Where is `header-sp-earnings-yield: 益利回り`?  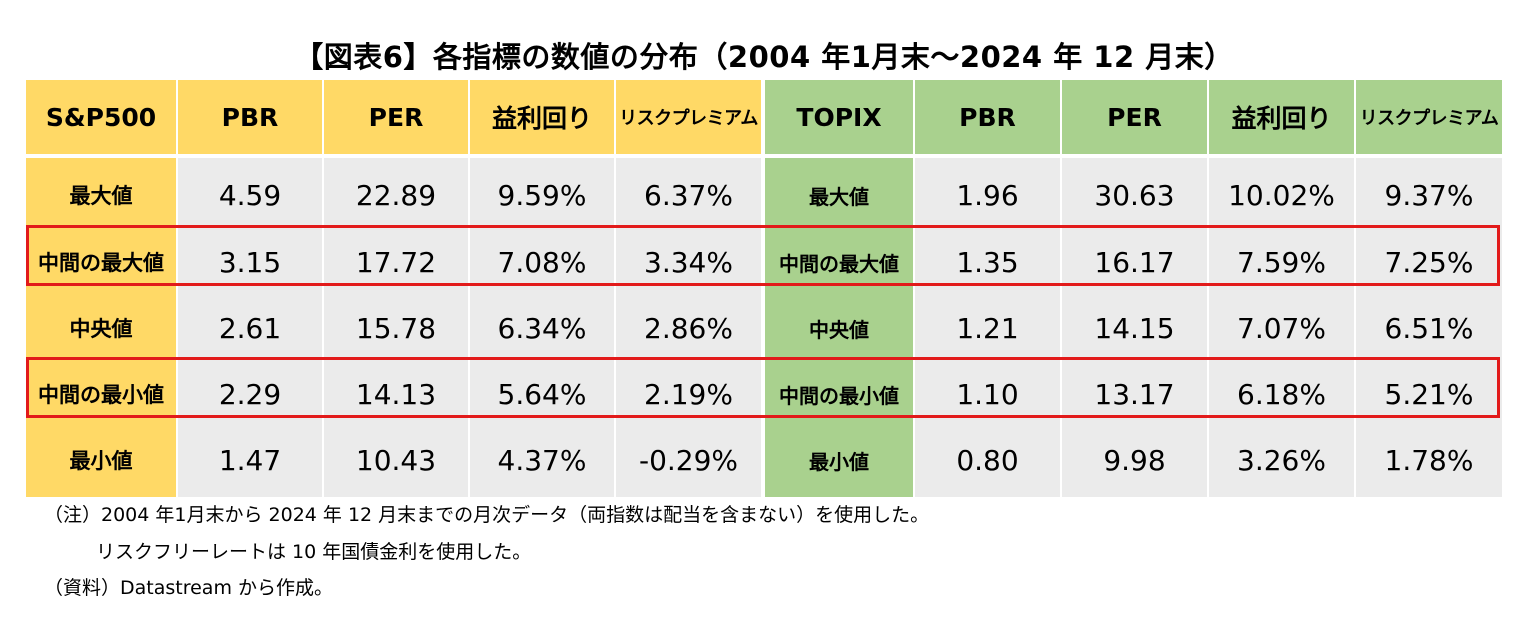 header-sp-earnings-yield: 益利回り is located at coordinates (542, 117).